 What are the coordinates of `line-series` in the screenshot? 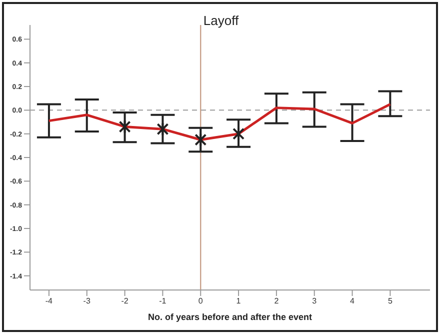 It's located at (220, 122).